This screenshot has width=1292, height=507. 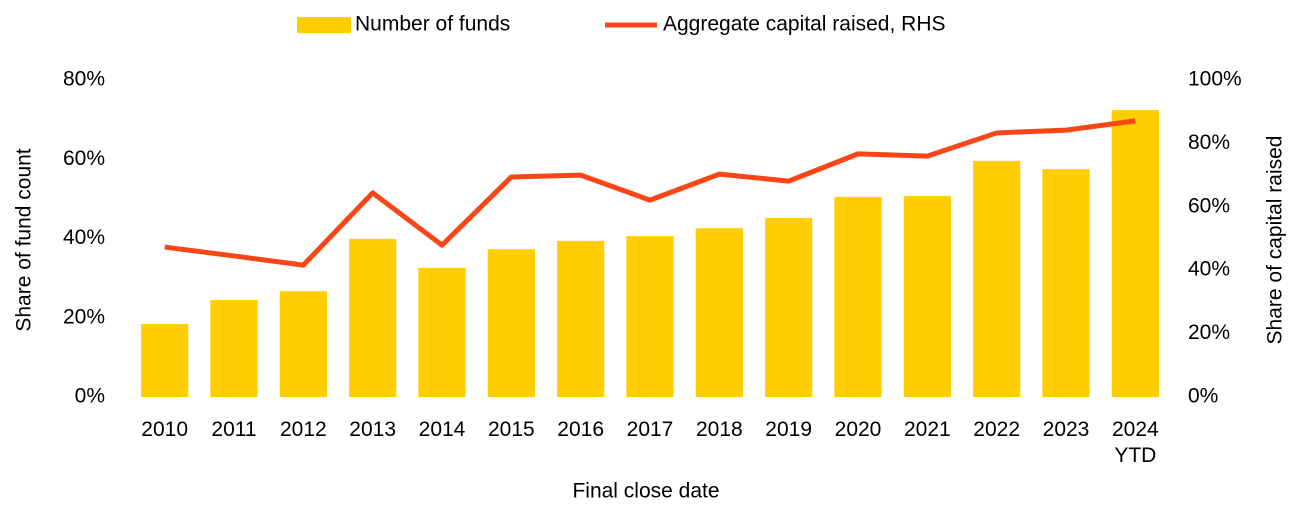 What do you see at coordinates (1209, 269) in the screenshot?
I see `y2-tick-label: 40%` at bounding box center [1209, 269].